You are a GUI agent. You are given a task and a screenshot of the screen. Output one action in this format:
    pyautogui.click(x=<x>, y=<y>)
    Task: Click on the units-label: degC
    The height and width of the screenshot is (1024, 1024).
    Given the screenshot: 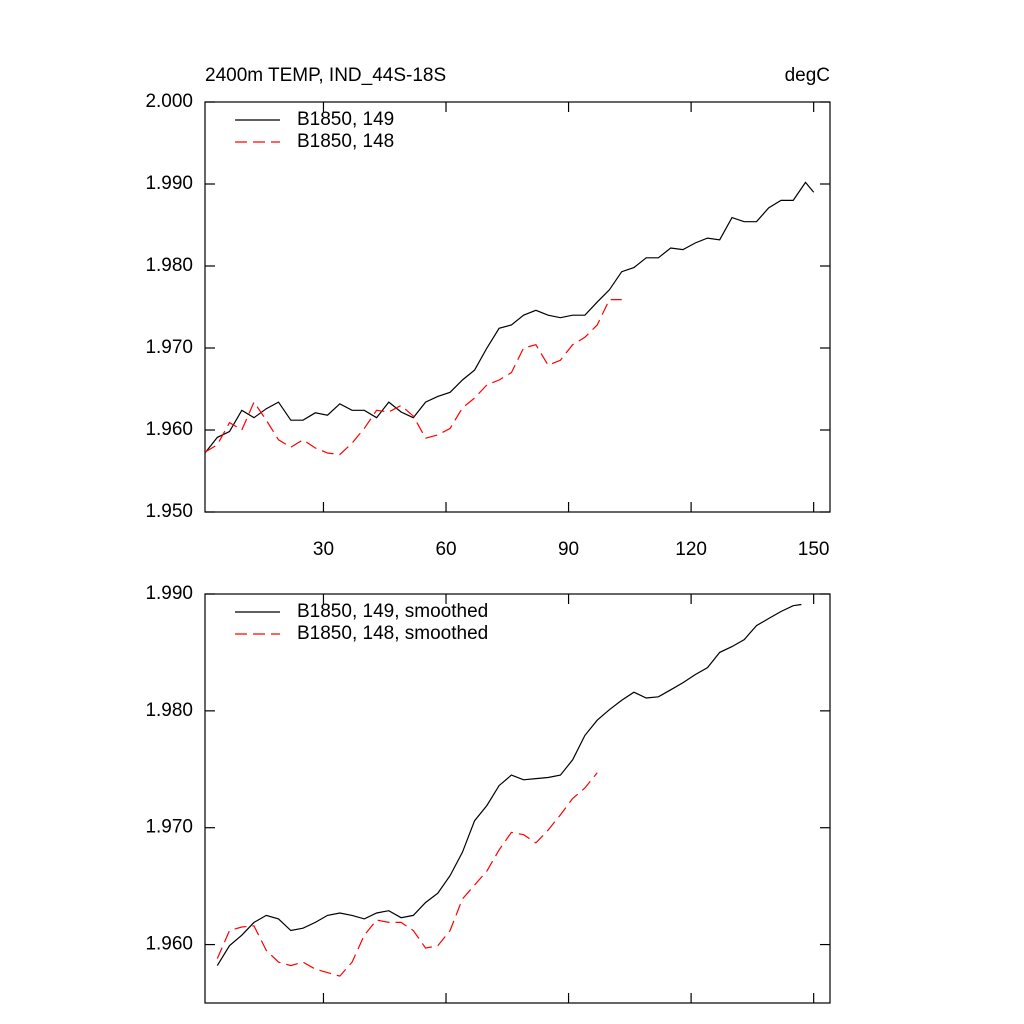 What is the action you would take?
    pyautogui.click(x=807, y=75)
    